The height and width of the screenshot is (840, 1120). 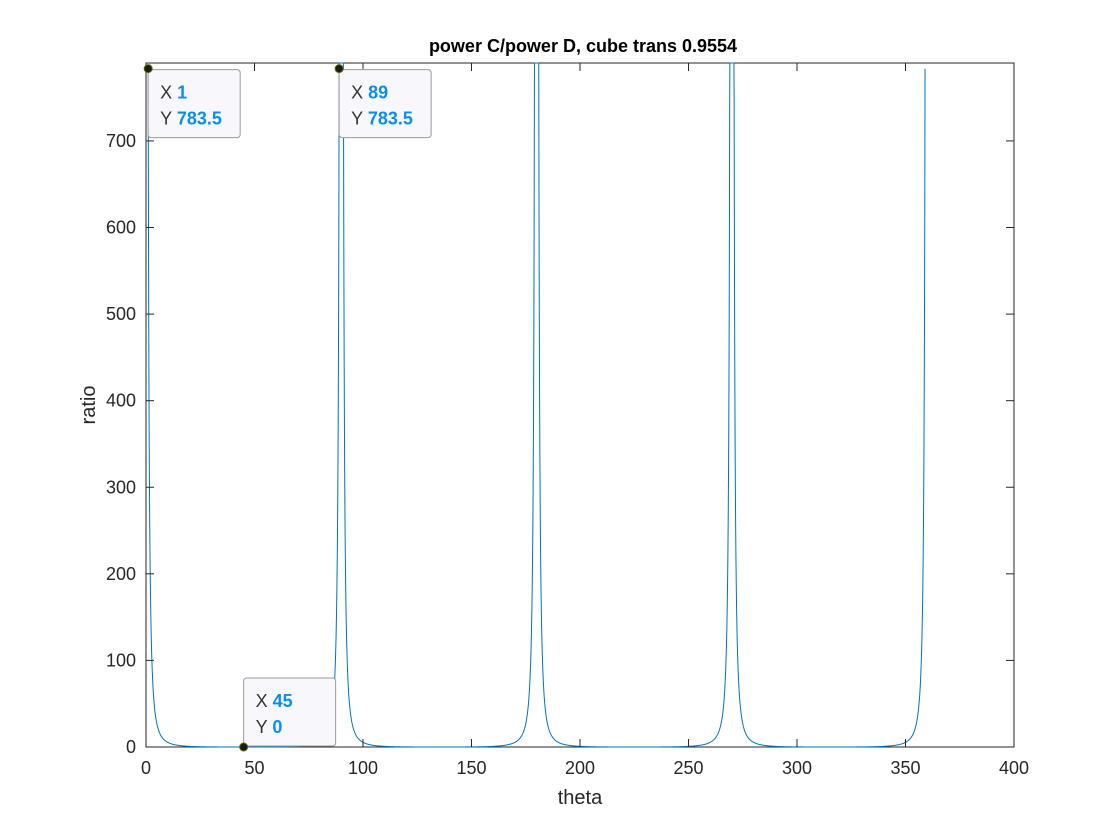 What do you see at coordinates (121, 487) in the screenshot?
I see `y-tick-label: 300` at bounding box center [121, 487].